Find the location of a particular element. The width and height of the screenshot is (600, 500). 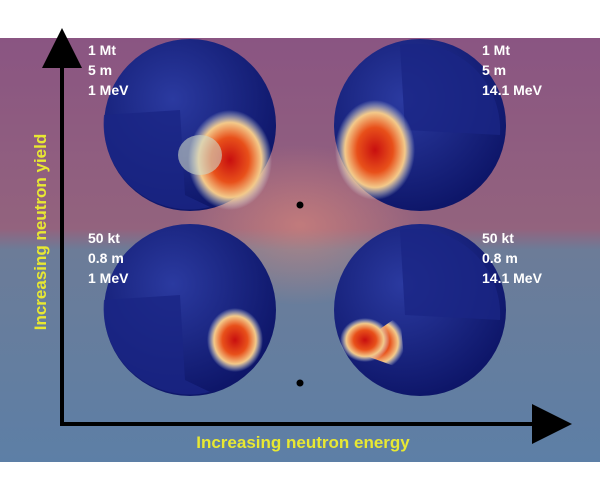

y-axis-label: Increasing neutron yield is located at coordinates (40, 232).